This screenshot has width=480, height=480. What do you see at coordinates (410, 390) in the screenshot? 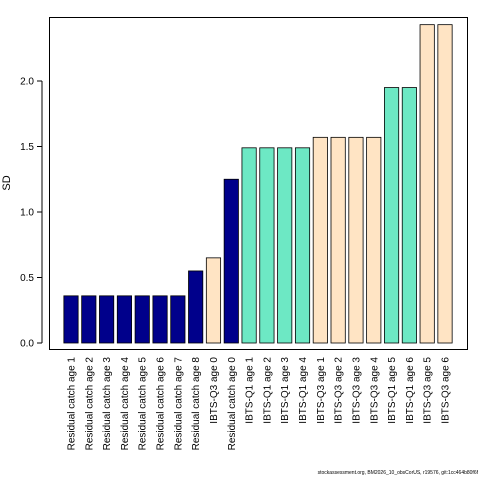
I see `x-tick-label: IBTS-Q1 age 6` at bounding box center [410, 390].